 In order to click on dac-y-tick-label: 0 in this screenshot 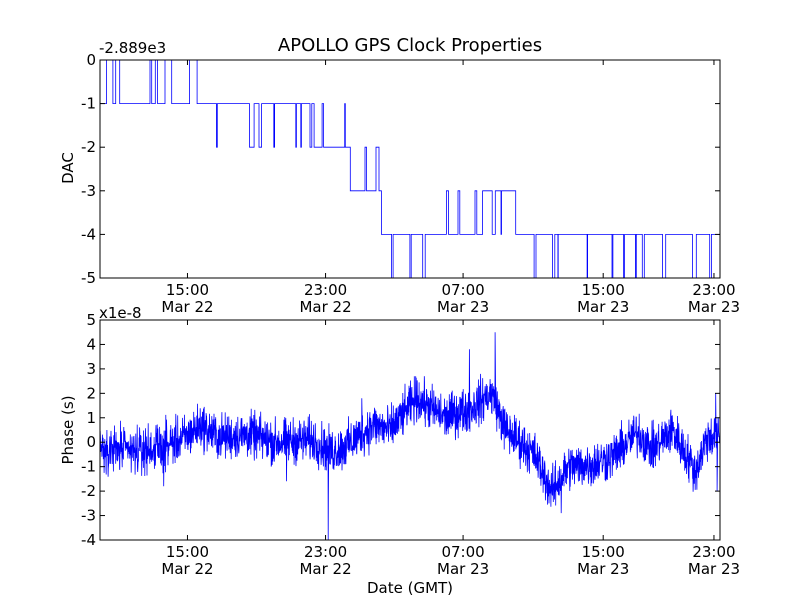, I will do `click(91, 60)`.